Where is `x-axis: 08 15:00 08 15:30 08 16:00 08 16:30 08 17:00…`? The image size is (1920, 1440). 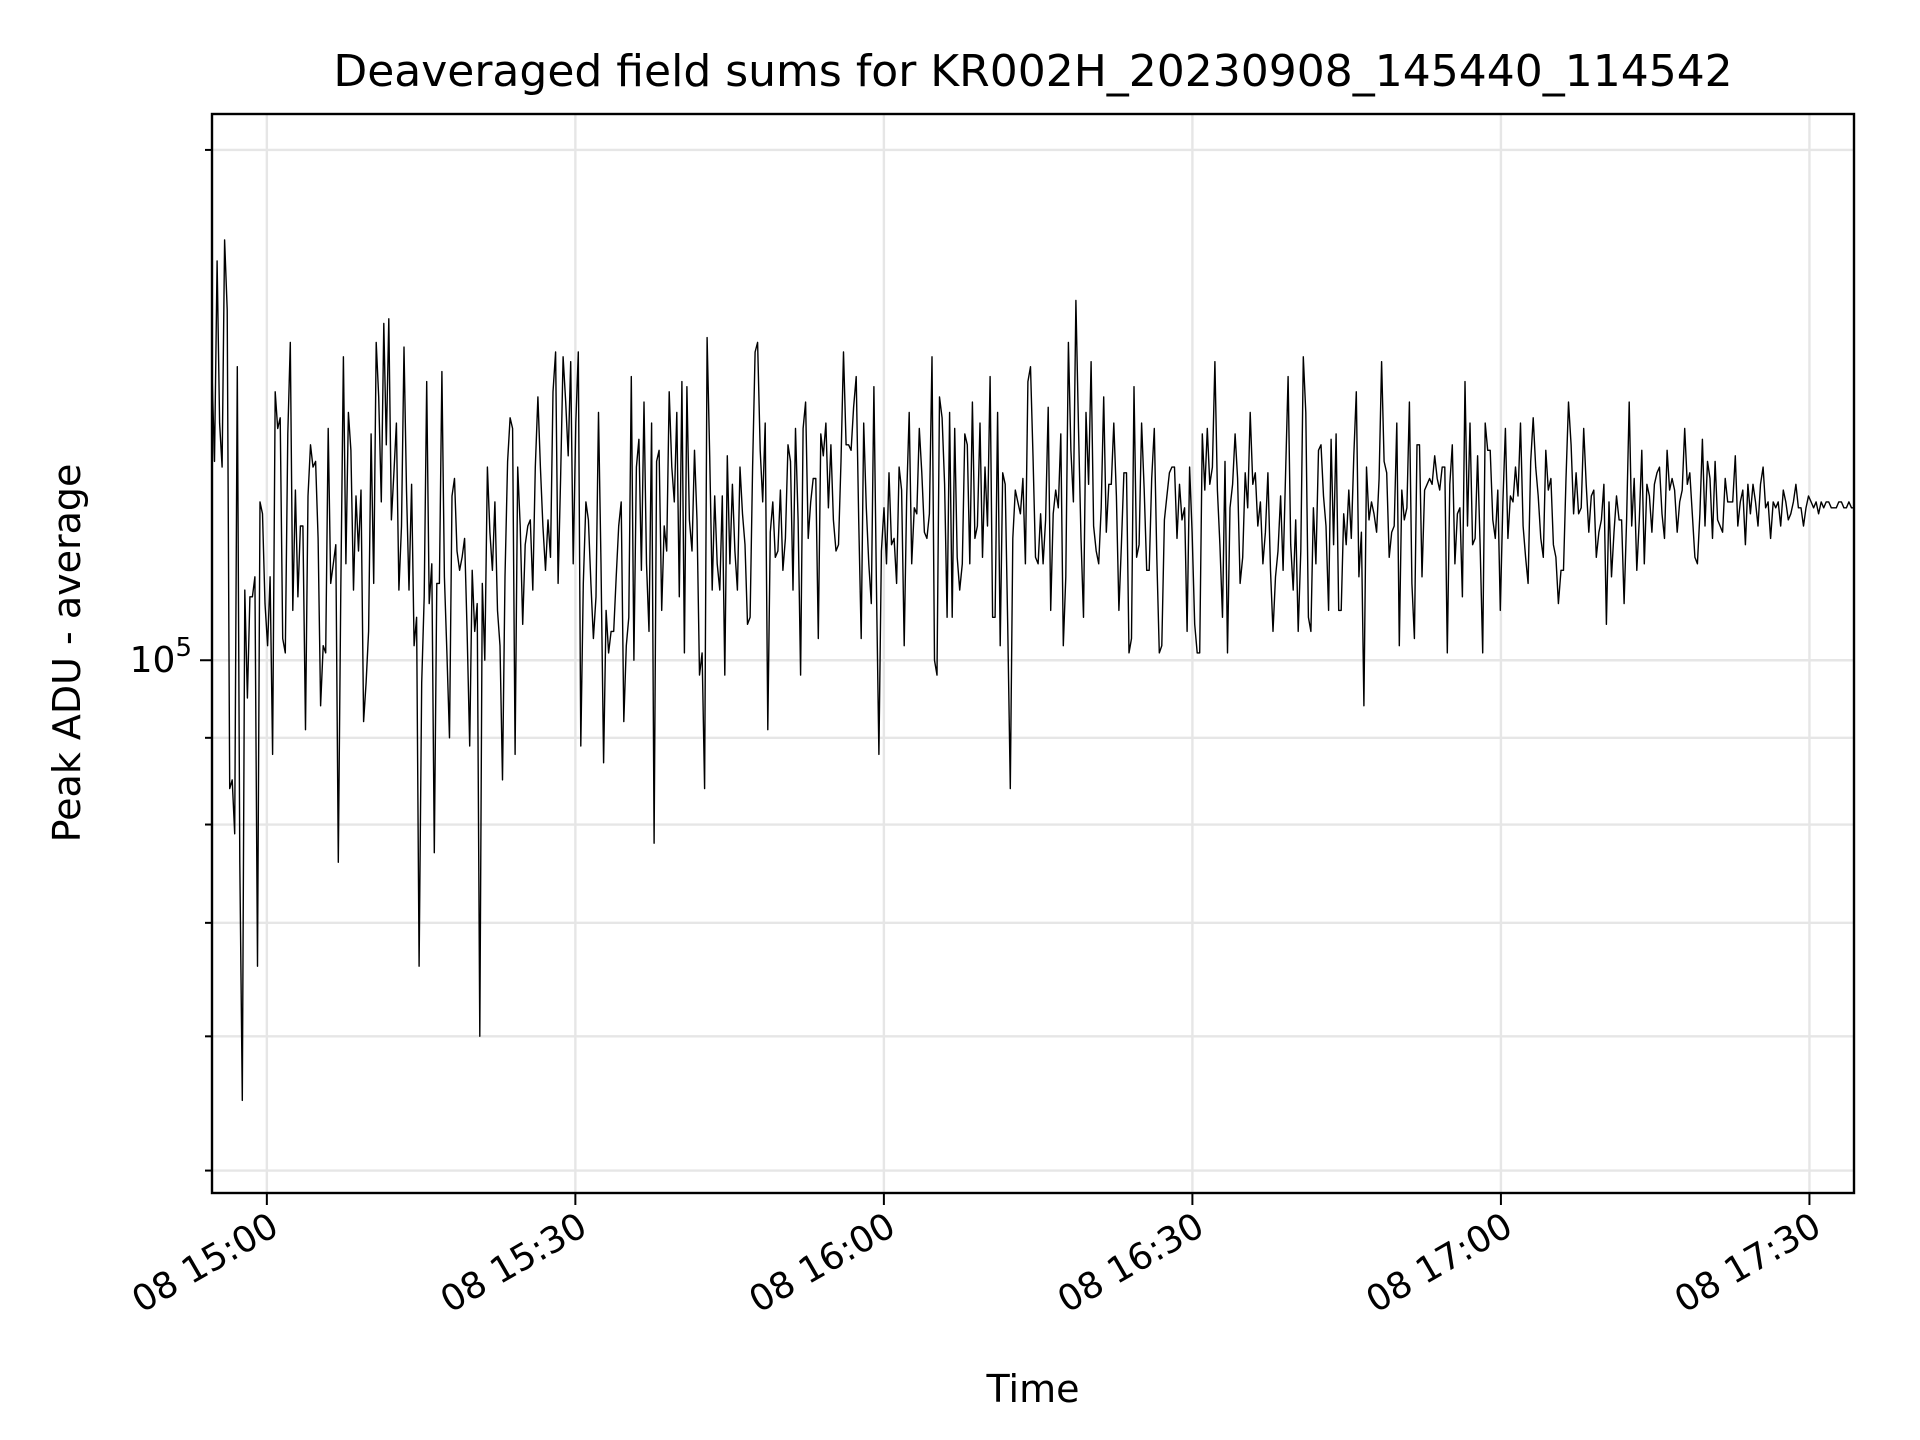
x-axis: 08 15:00 08 15:30 08 16:00 08 16:30 08 17:00… is located at coordinates (976, 1257).